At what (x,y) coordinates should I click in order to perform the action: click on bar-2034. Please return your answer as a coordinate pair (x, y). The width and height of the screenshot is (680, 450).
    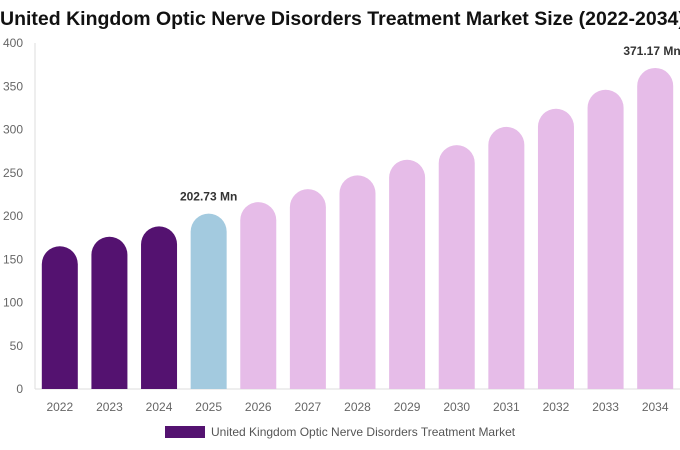
    Looking at the image, I should click on (655, 228).